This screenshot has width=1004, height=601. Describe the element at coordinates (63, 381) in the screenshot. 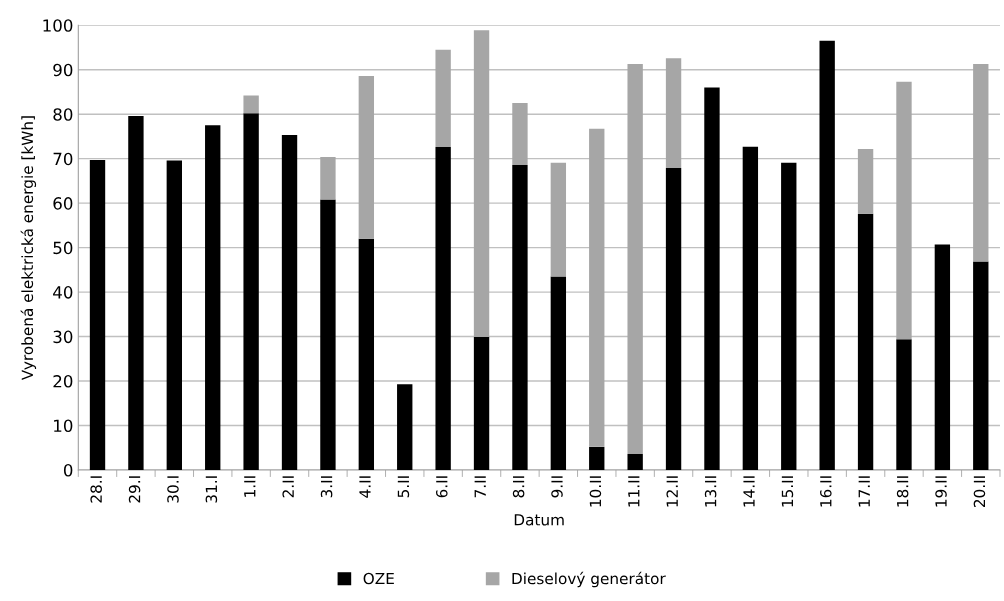

I see `y-tick-label: 20` at that location.